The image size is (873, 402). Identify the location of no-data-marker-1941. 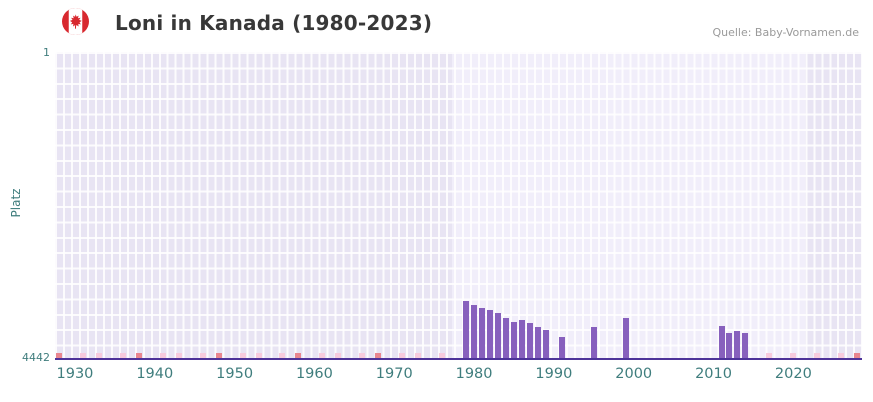
(162, 355).